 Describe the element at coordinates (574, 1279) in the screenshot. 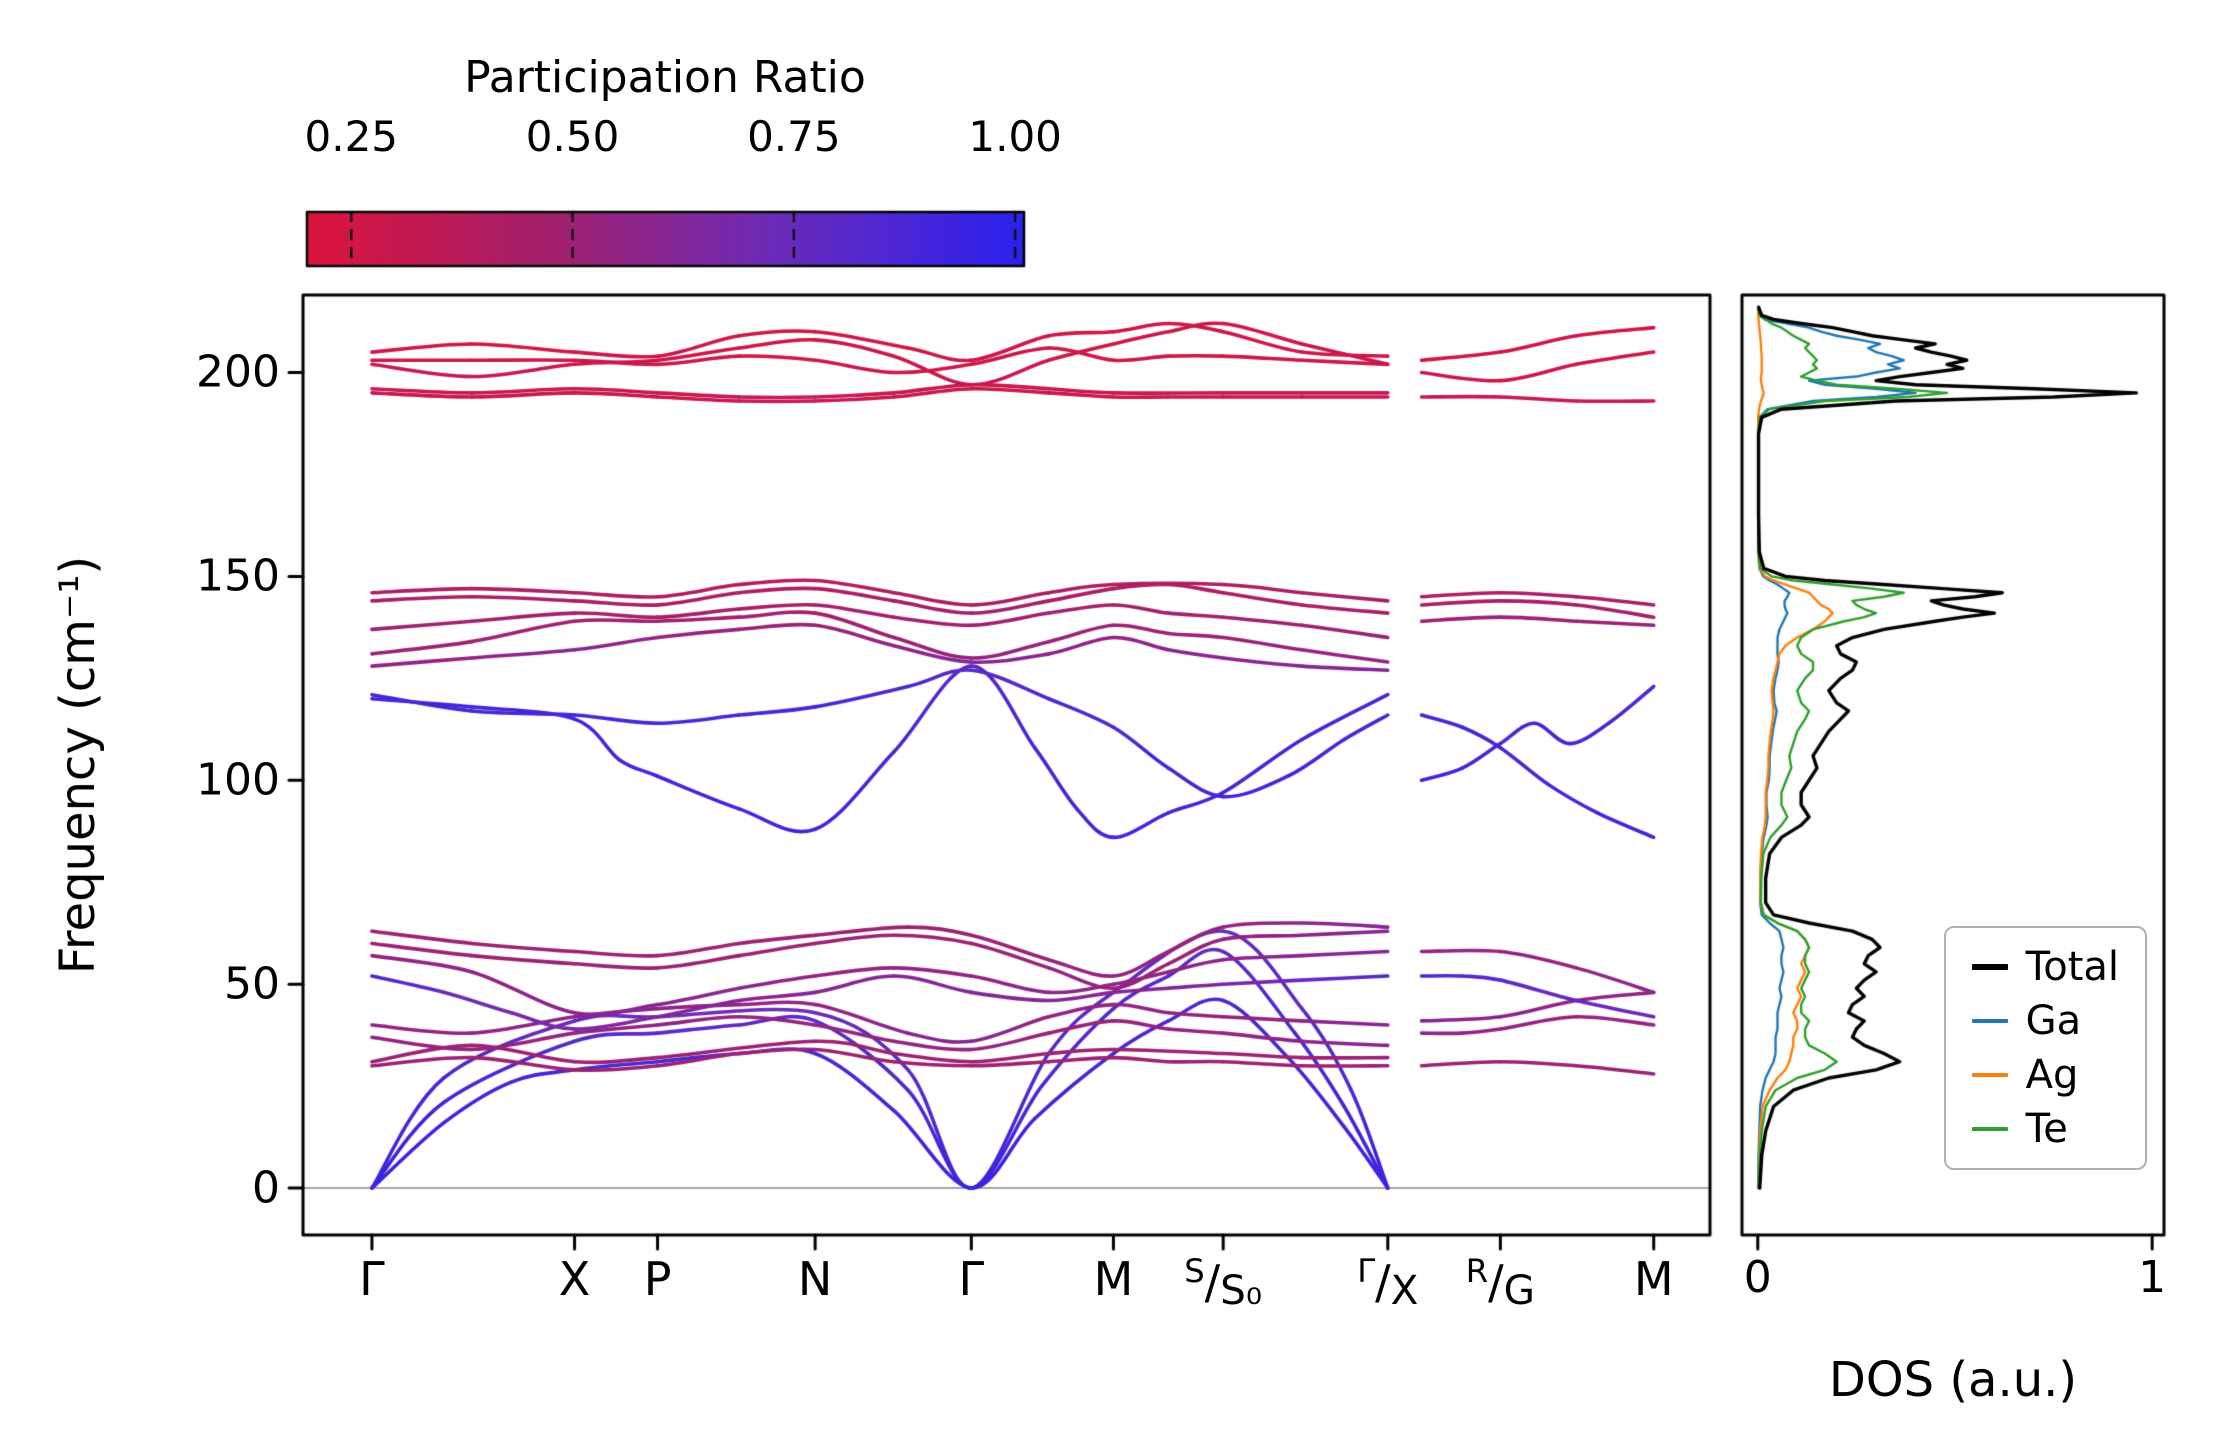

I see `k-point-label: X` at that location.